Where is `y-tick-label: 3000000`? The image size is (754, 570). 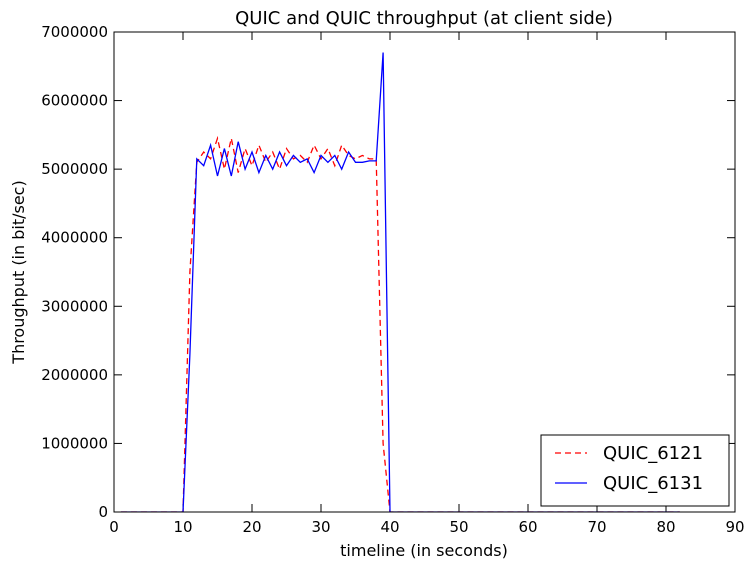 y-tick-label: 3000000 is located at coordinates (74, 306).